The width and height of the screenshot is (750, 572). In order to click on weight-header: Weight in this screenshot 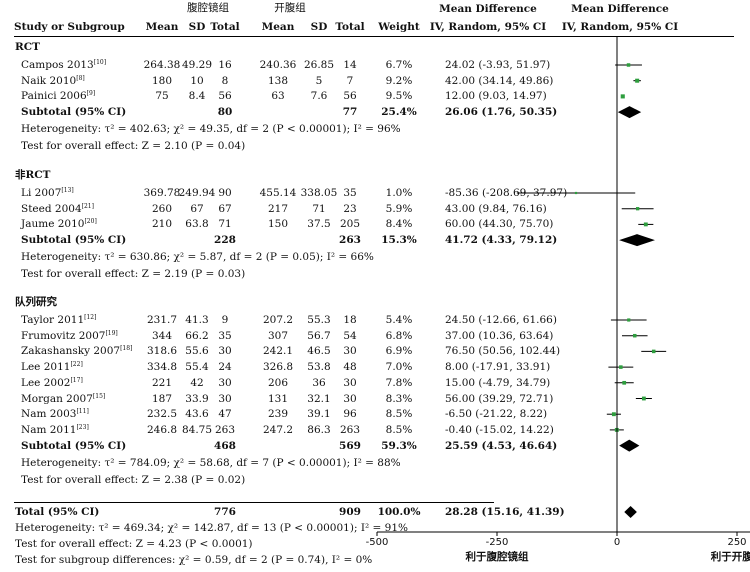, I will do `click(399, 27)`.